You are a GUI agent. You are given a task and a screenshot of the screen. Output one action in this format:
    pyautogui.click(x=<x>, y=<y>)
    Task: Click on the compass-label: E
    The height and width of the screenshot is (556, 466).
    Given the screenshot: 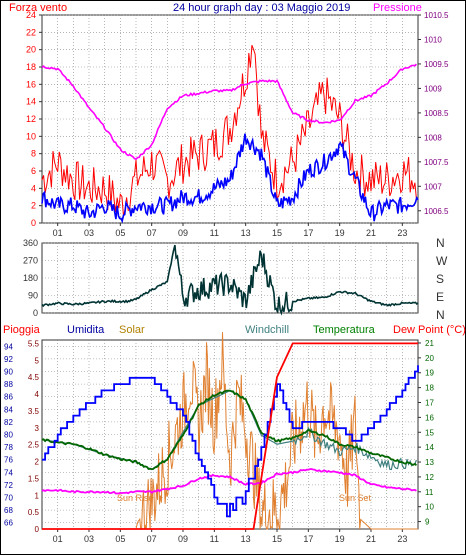 What is the action you would take?
    pyautogui.click(x=440, y=297)
    